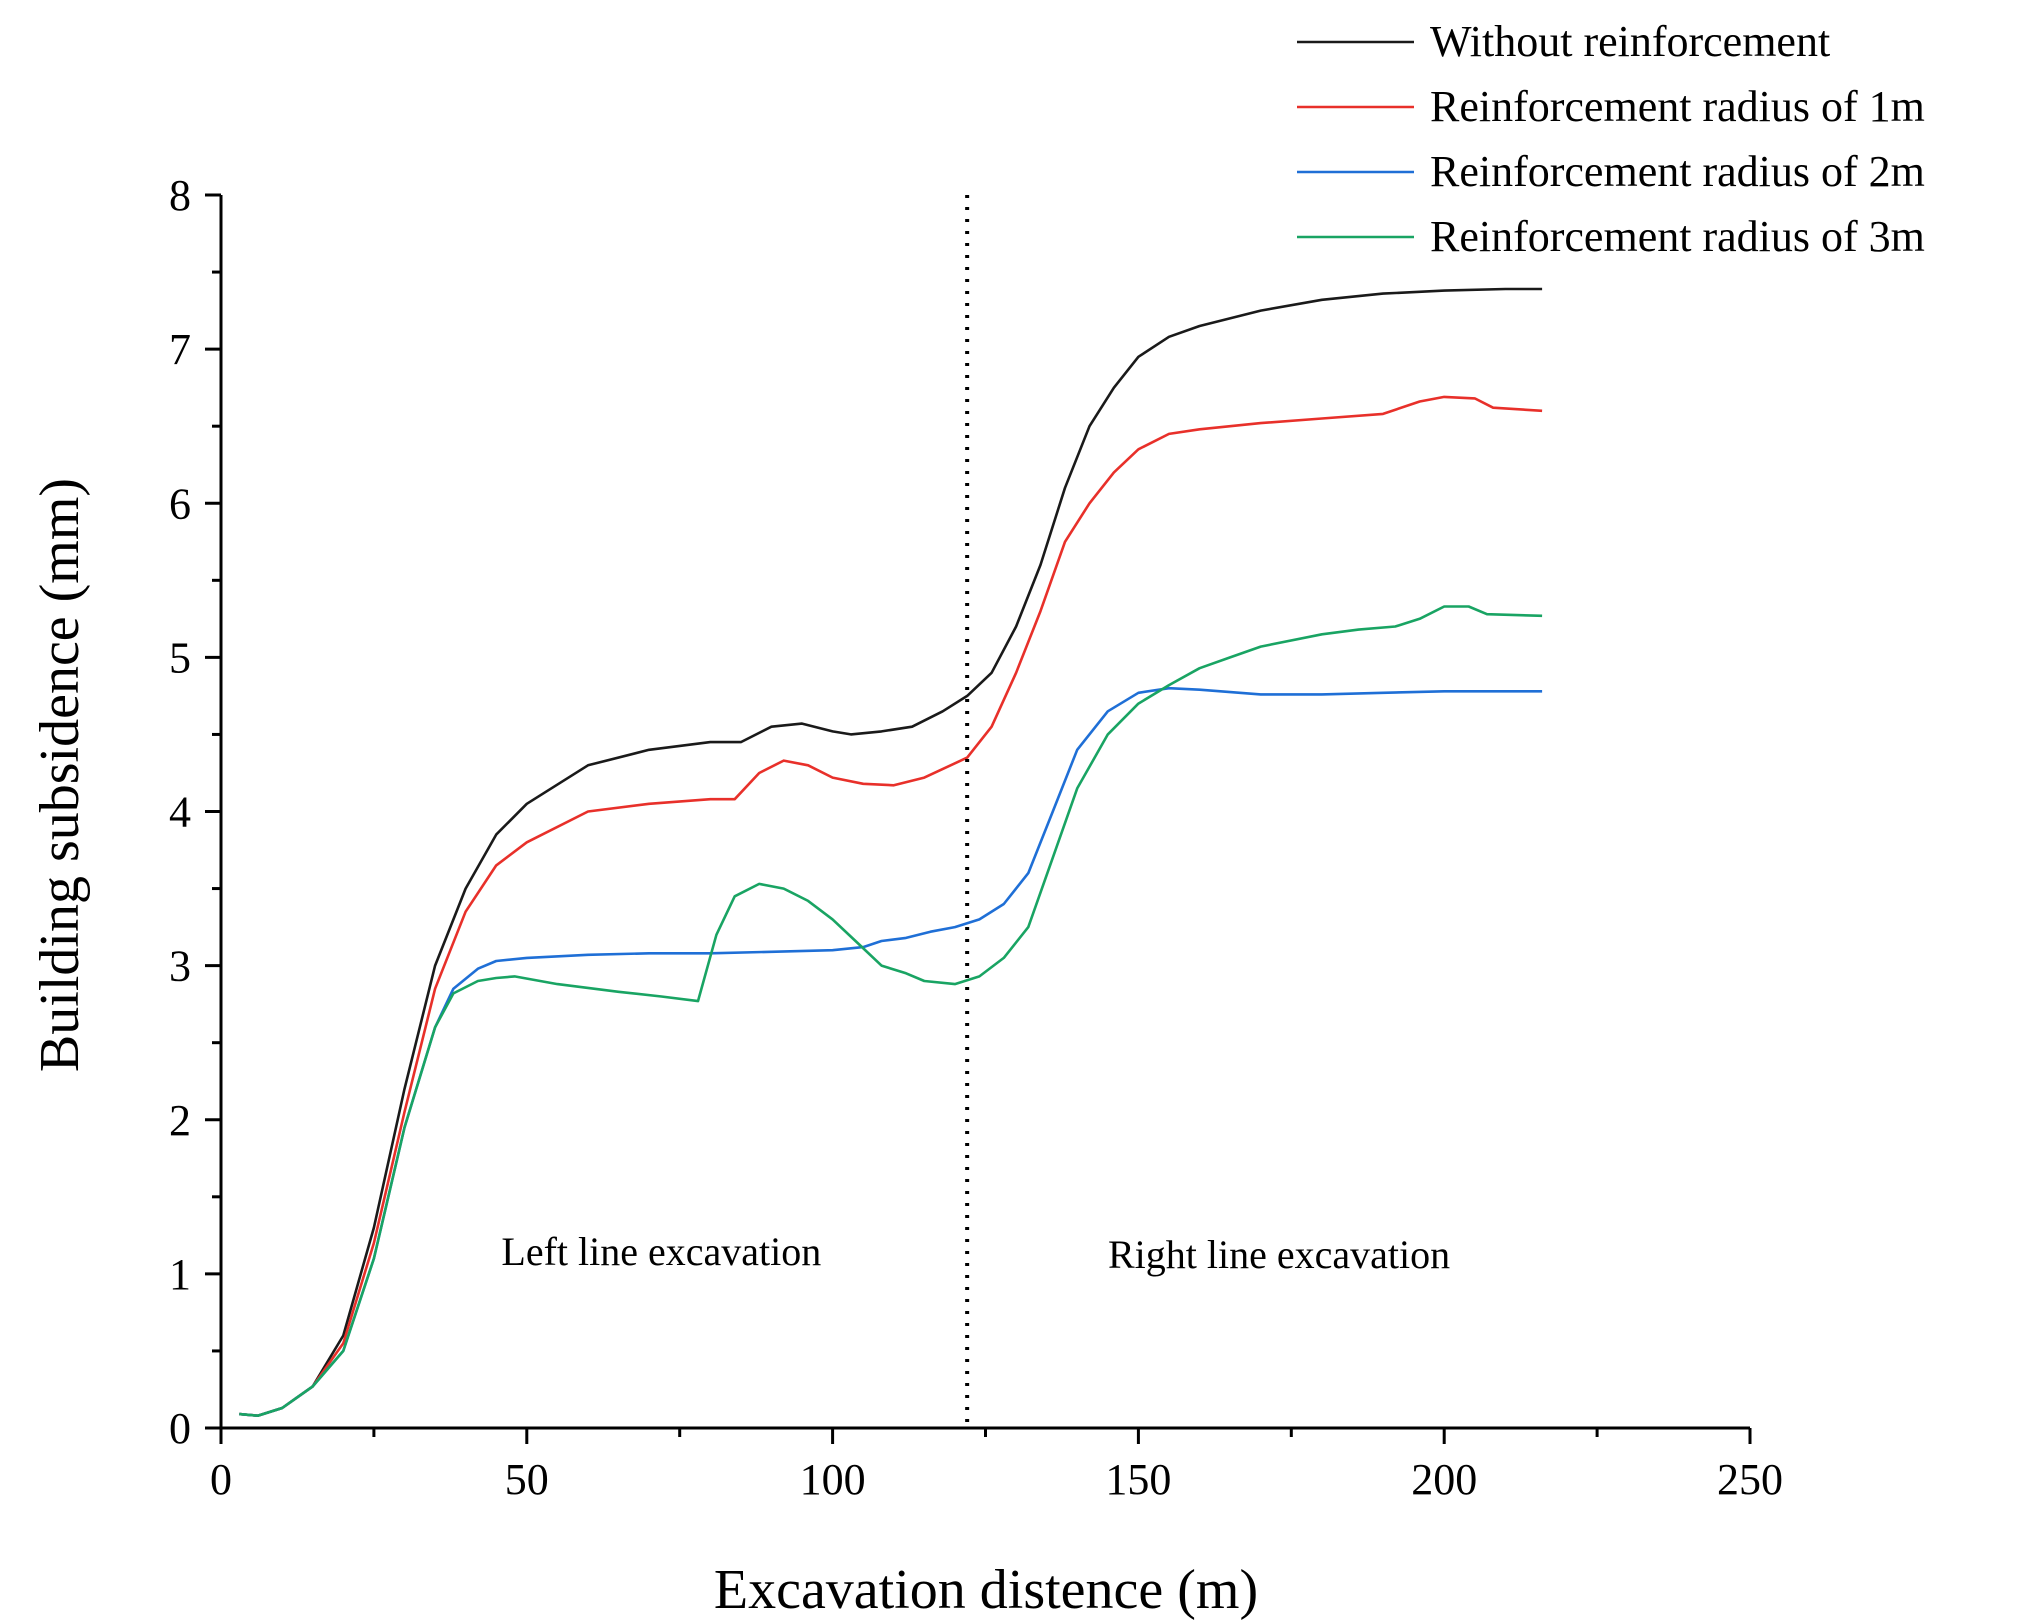 This screenshot has height=1623, width=2019. Describe the element at coordinates (60, 775) in the screenshot. I see `y-axis-title: Building subsidence (mm)` at that location.